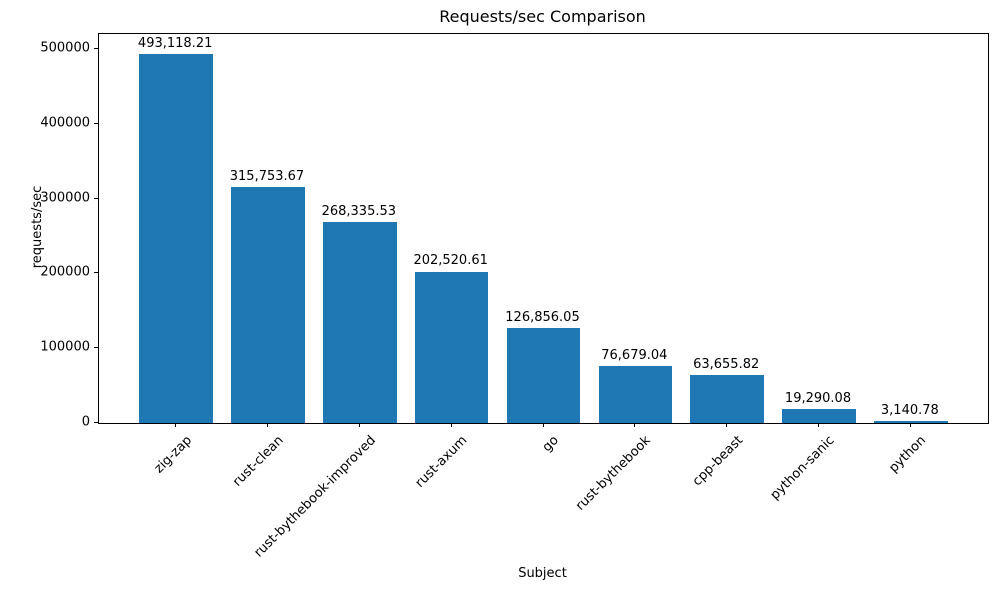  What do you see at coordinates (543, 375) in the screenshot?
I see `bar-go` at bounding box center [543, 375].